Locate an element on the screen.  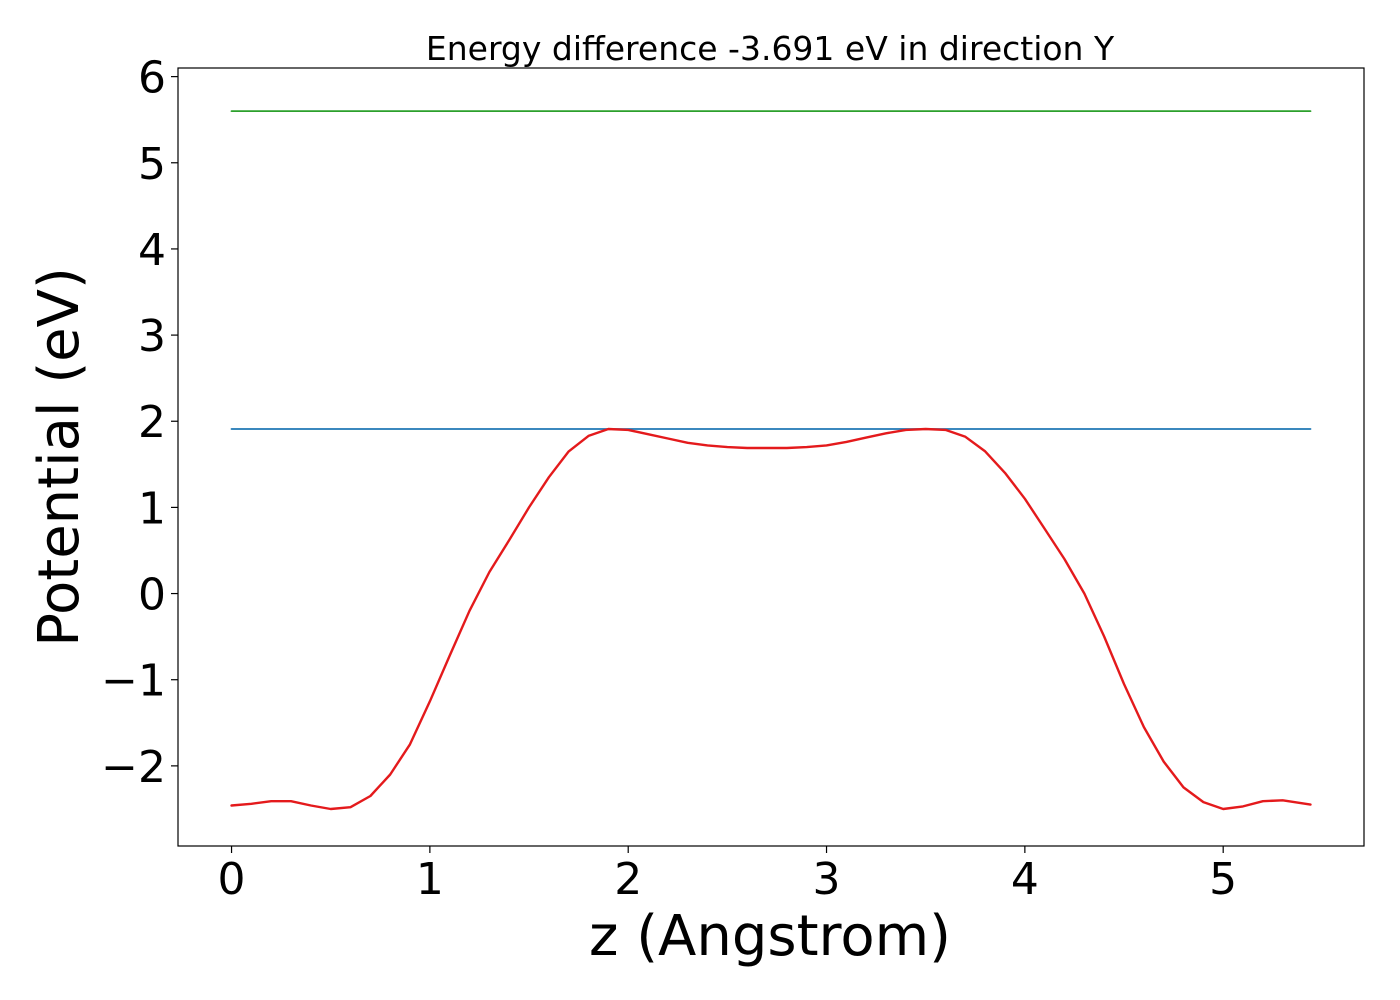
y-tick-label: 0 is located at coordinates (152, 595).